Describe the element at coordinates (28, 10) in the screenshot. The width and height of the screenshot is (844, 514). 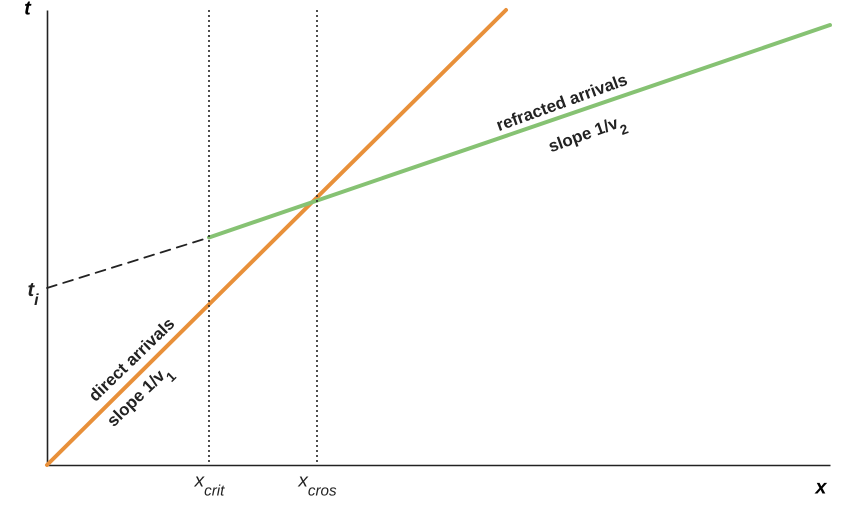
I see `y-axis-title: t` at that location.